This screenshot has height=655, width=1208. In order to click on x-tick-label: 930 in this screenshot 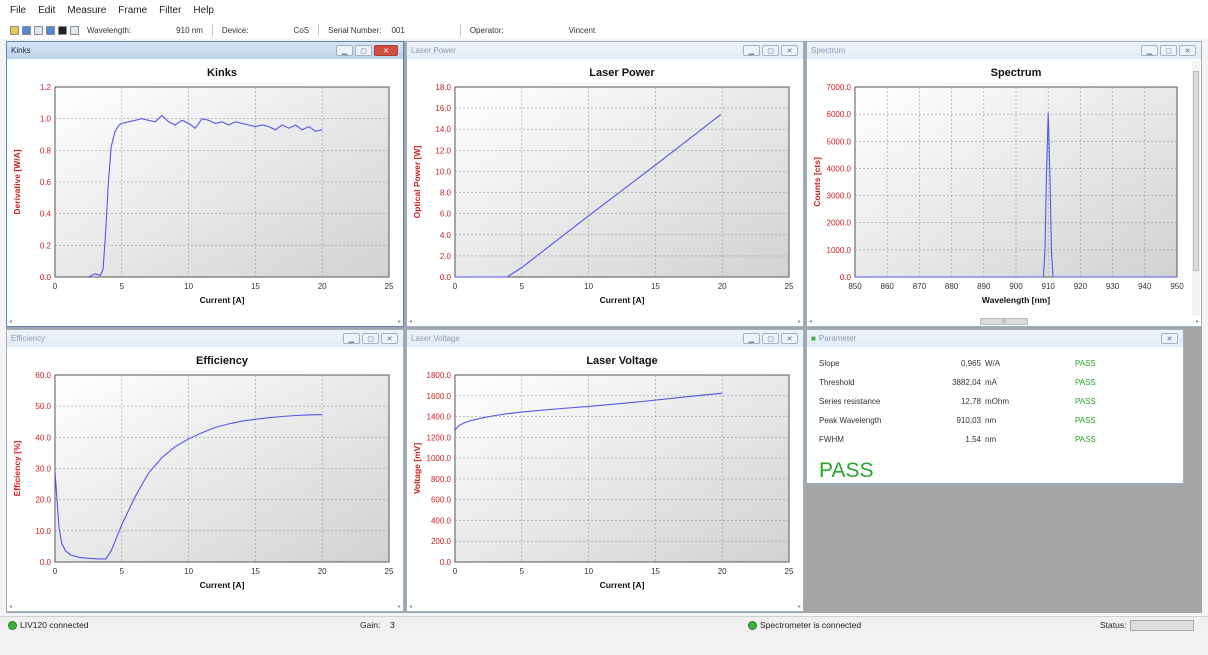, I will do `click(1113, 286)`.